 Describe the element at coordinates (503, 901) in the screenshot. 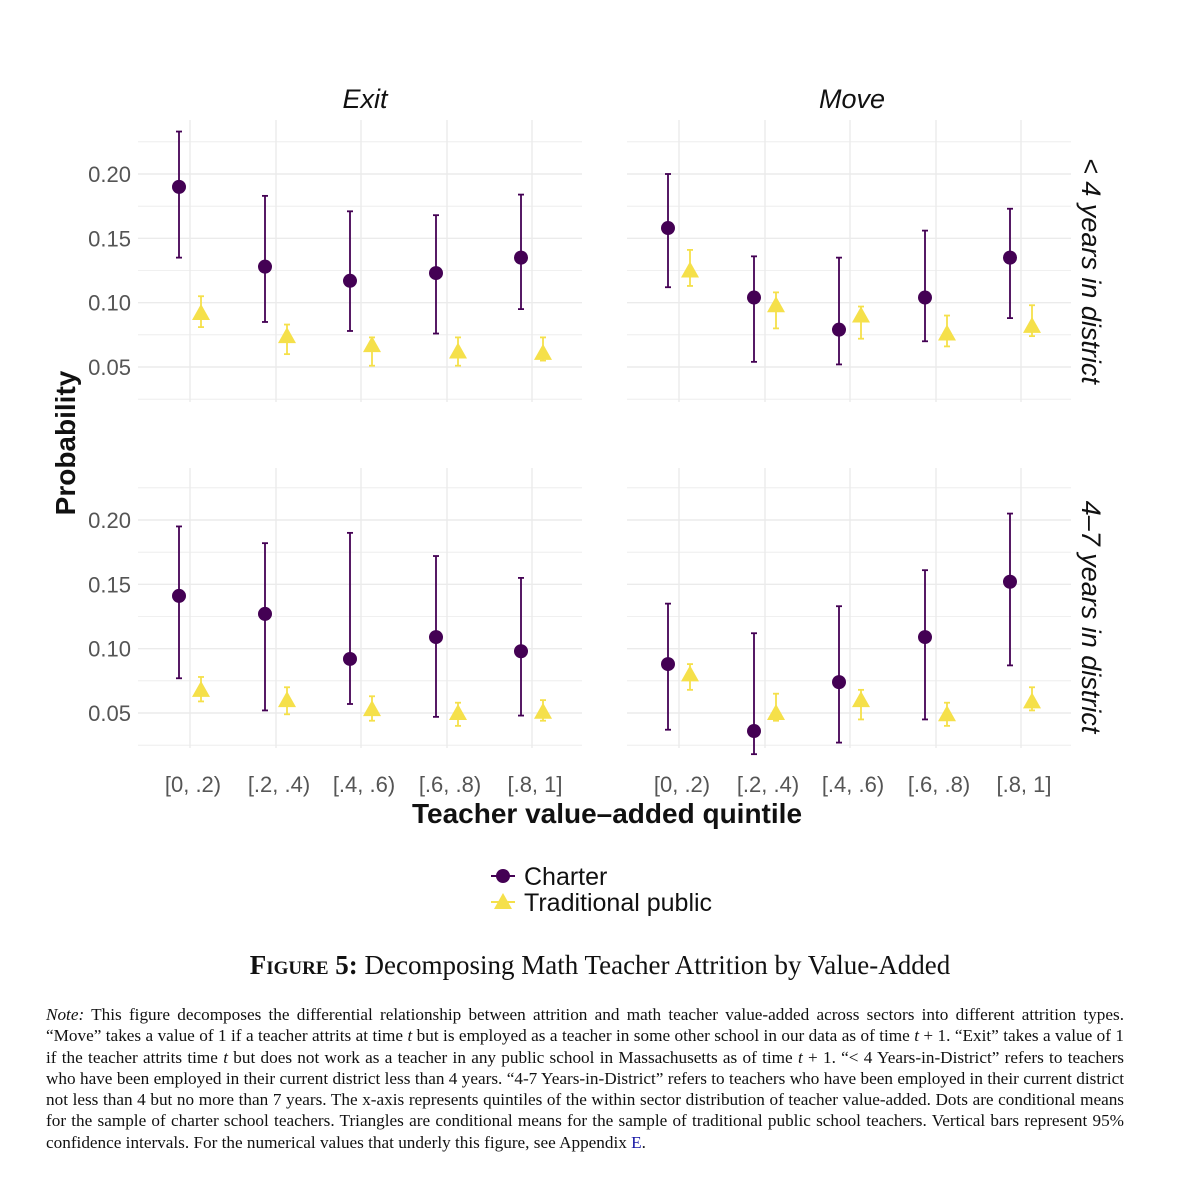

I see `legend-traditional-marker` at that location.